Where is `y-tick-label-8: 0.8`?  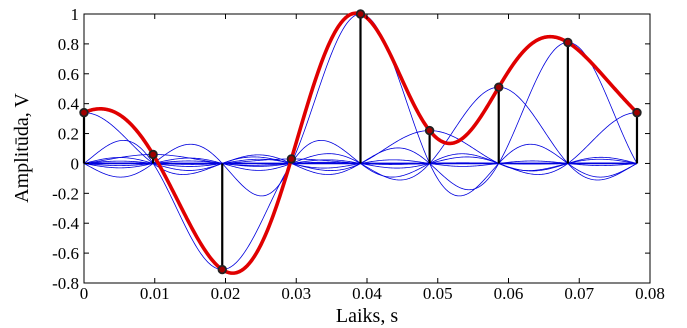 y-tick-label-8: 0.8 is located at coordinates (68, 44).